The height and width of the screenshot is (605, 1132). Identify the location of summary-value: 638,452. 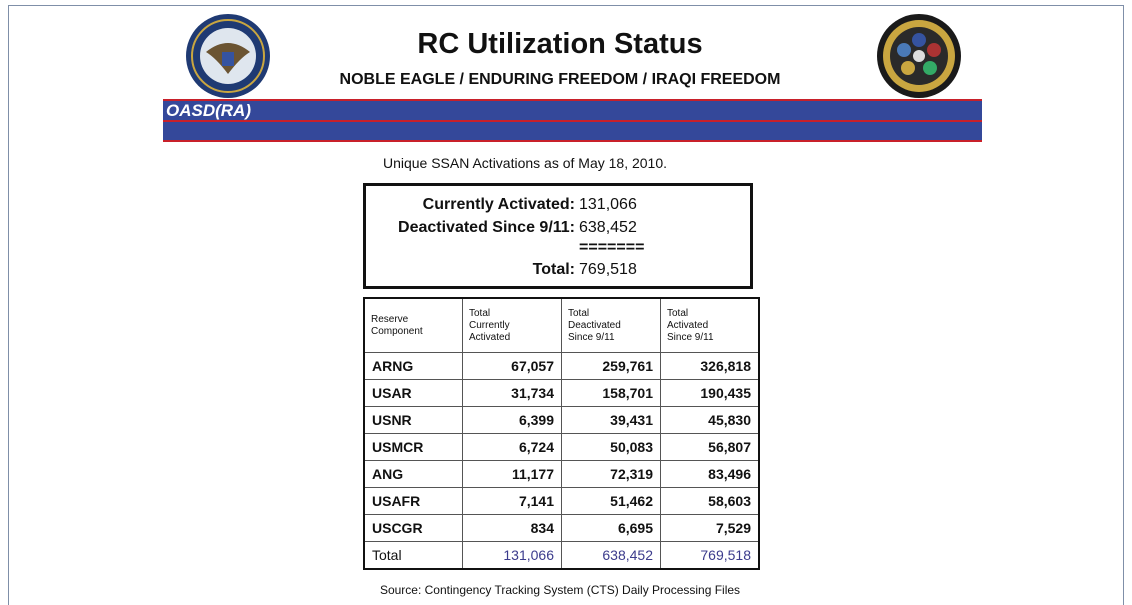
(608, 227).